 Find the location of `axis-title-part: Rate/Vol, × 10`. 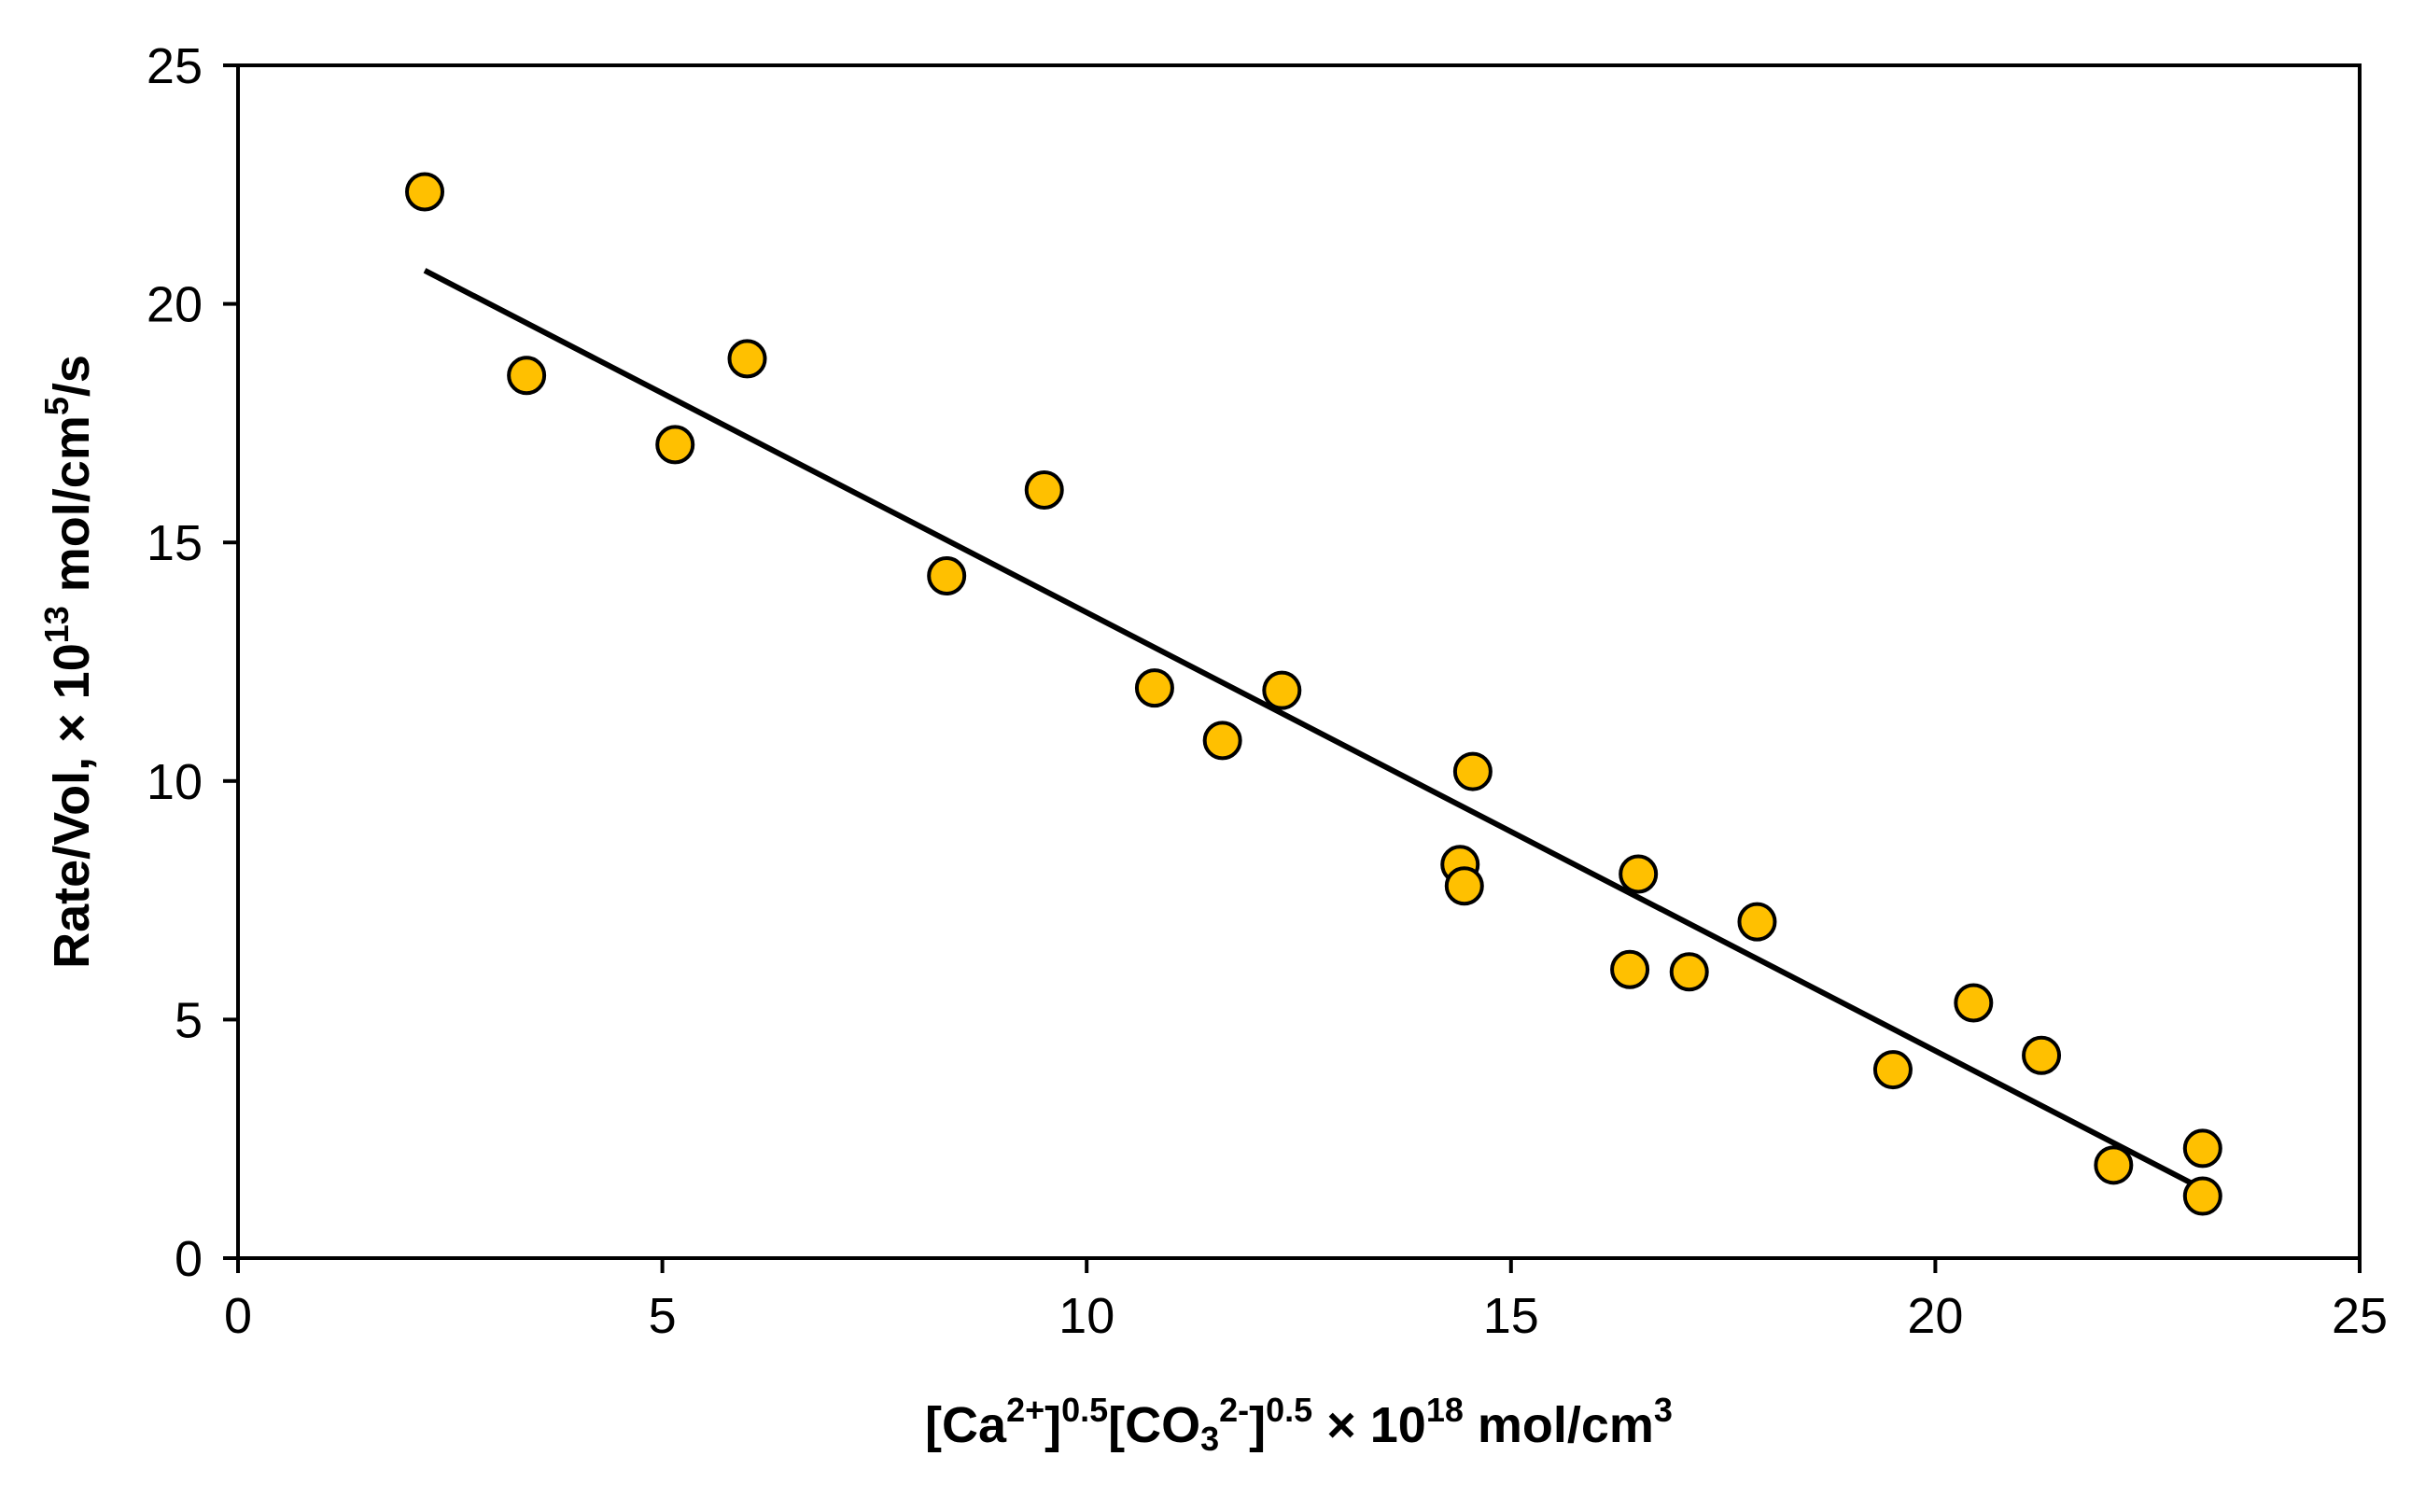

axis-title-part: Rate/Vol, × 10 is located at coordinates (72, 806).